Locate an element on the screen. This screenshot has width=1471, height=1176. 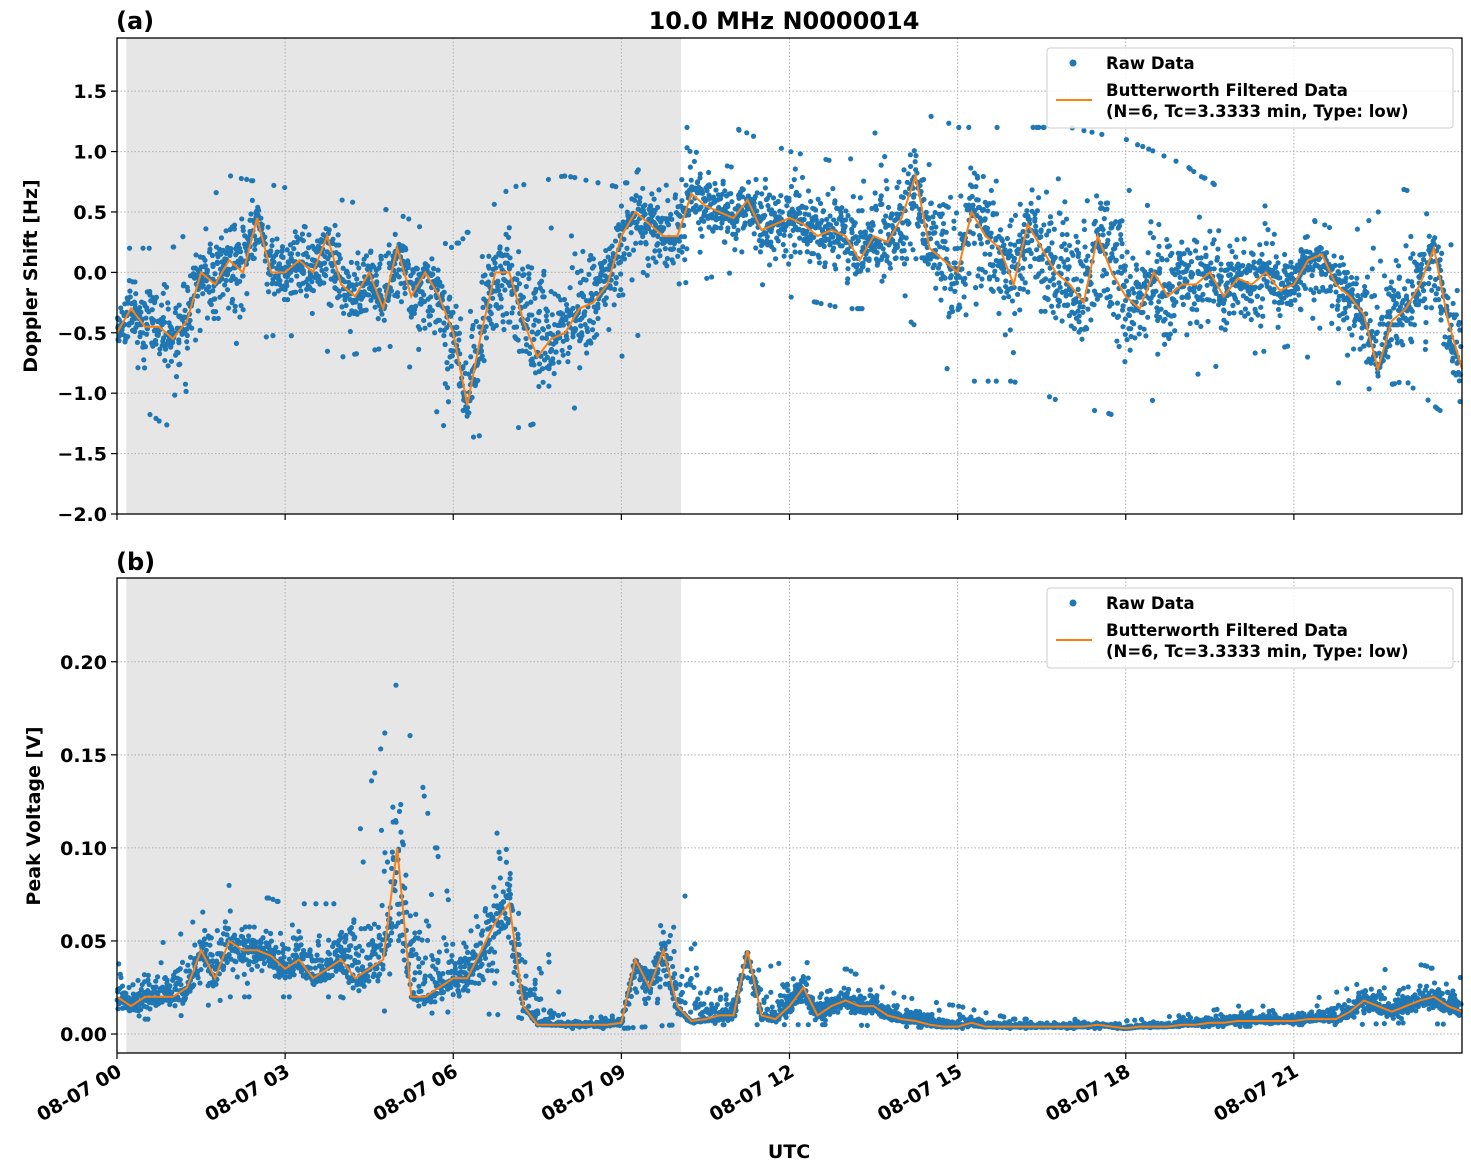
x-tick-label: 08-07 21 is located at coordinates (1256, 1093).